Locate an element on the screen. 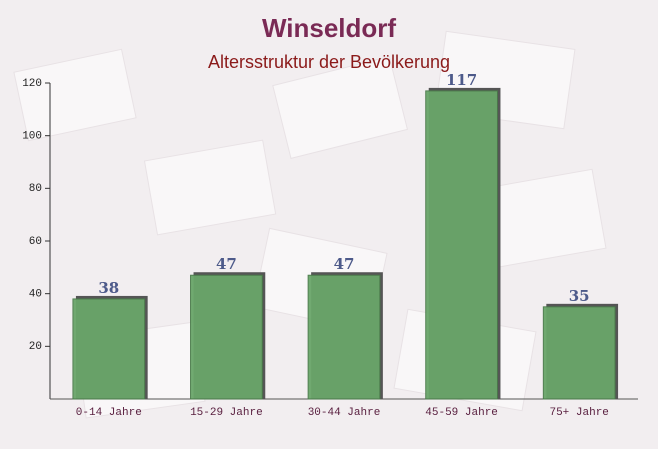  x-tick-label: 30-44 Jahre is located at coordinates (344, 413).